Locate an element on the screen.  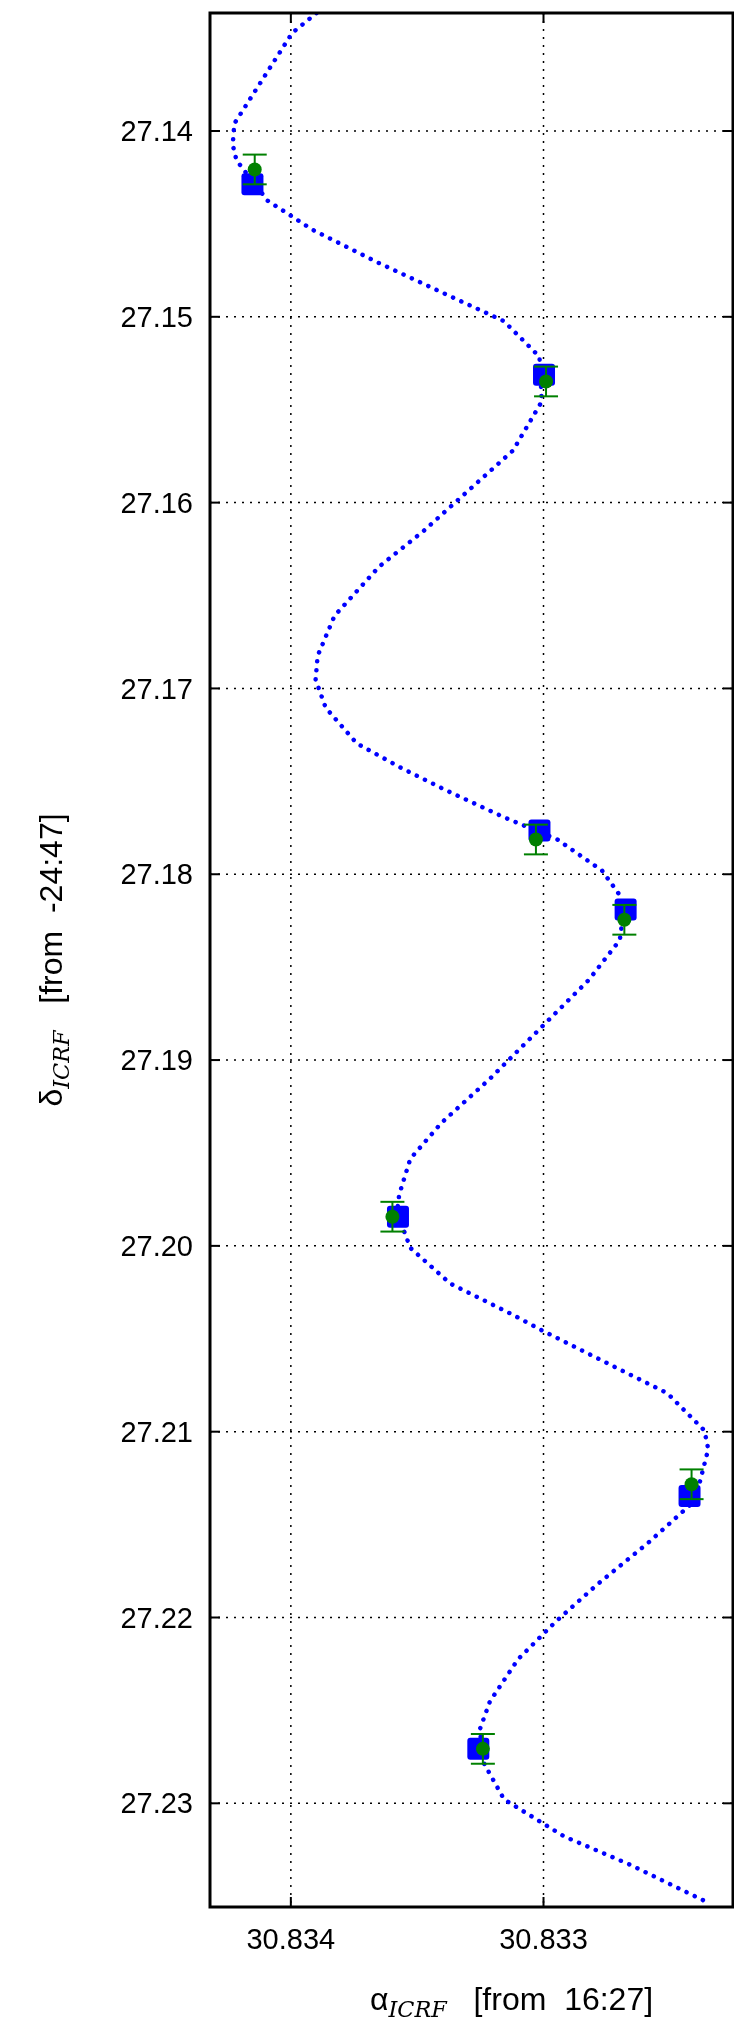
y-tick-label: 27.18 is located at coordinates (156, 874).